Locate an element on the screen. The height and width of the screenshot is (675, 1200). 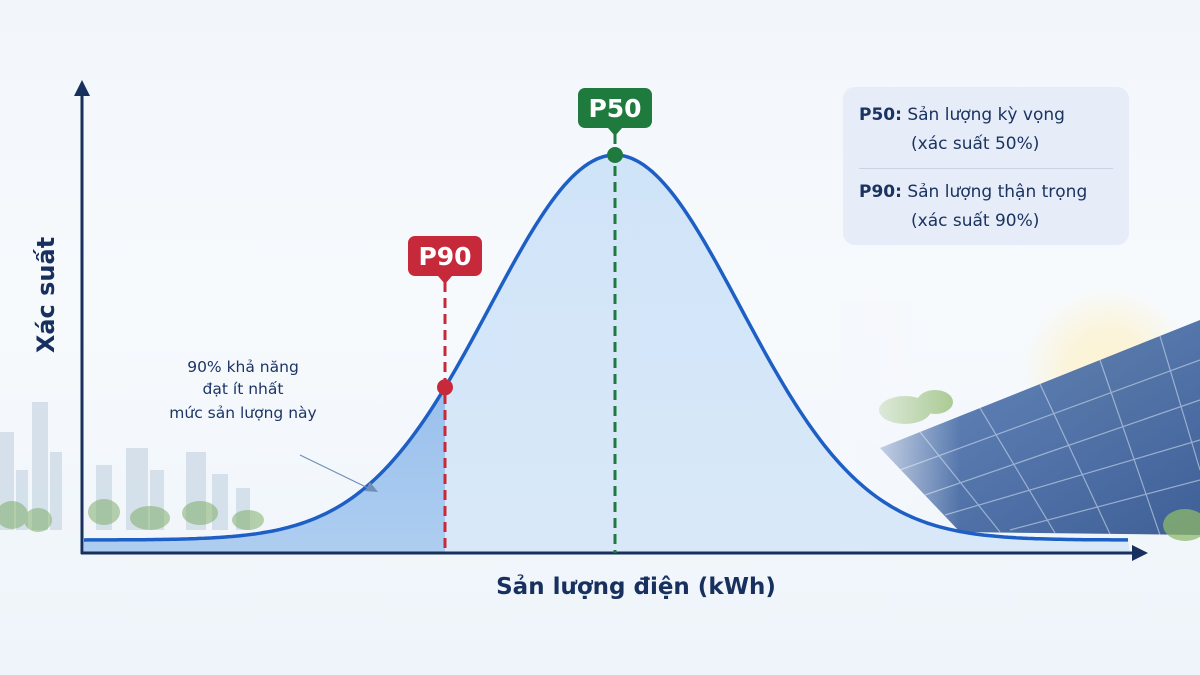
annotation-line-1: 90% khả năng is located at coordinates (243, 367).